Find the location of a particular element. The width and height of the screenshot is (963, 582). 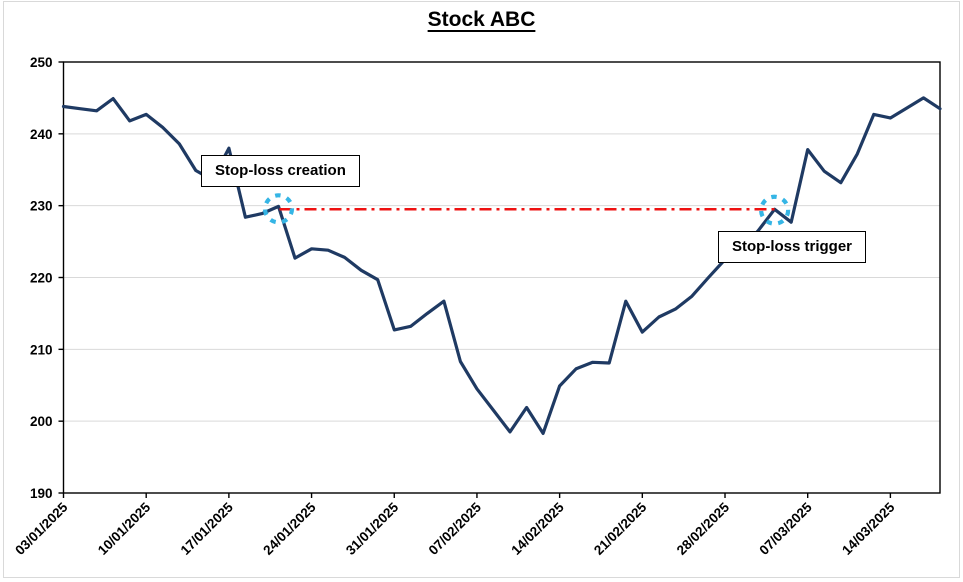

chart-title-text: Stock ABC is located at coordinates (481, 19).